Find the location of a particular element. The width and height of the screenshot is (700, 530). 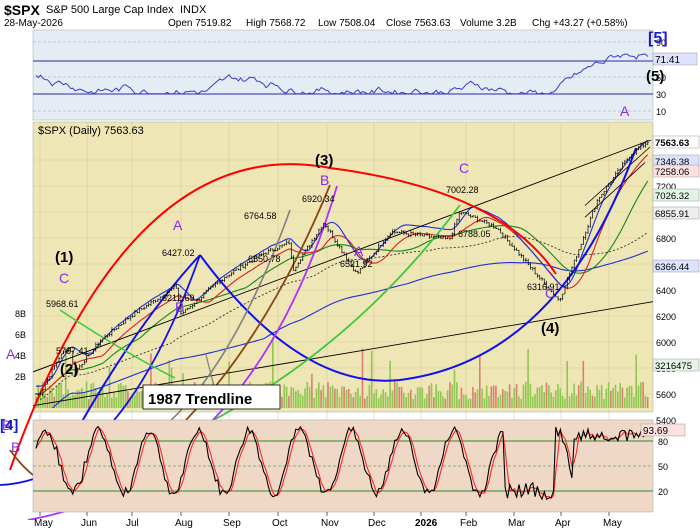

price-point-label: 6550.78 is located at coordinates (264, 259).